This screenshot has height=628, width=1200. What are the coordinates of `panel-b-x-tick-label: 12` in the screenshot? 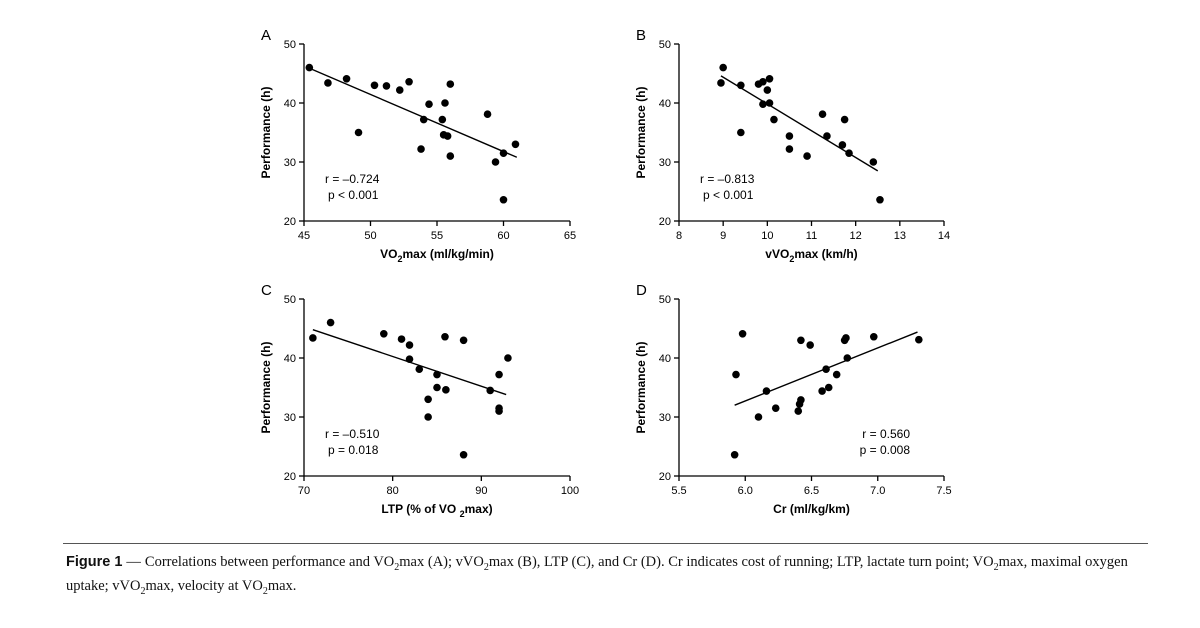 It's located at (856, 236).